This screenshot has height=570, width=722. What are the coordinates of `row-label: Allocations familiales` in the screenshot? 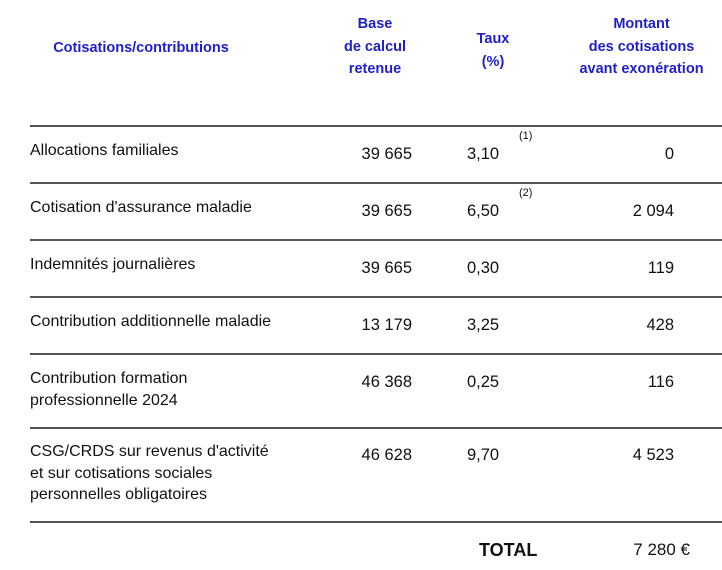 It's located at (104, 150).